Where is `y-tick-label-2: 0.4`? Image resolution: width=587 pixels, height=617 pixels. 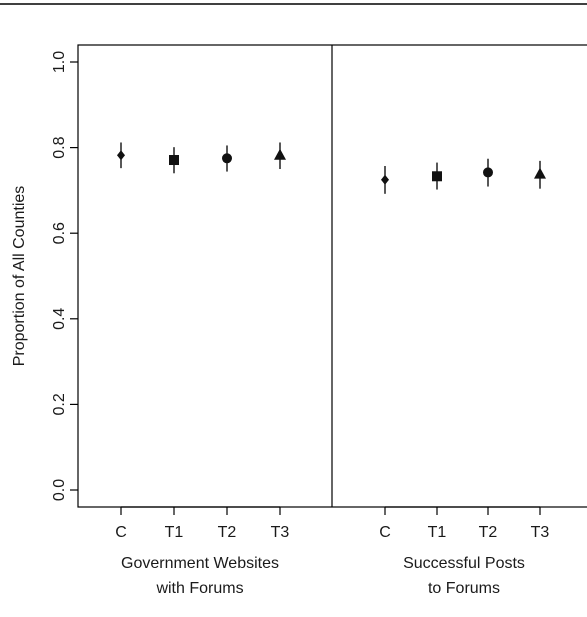 y-tick-label-2: 0.4 is located at coordinates (59, 319).